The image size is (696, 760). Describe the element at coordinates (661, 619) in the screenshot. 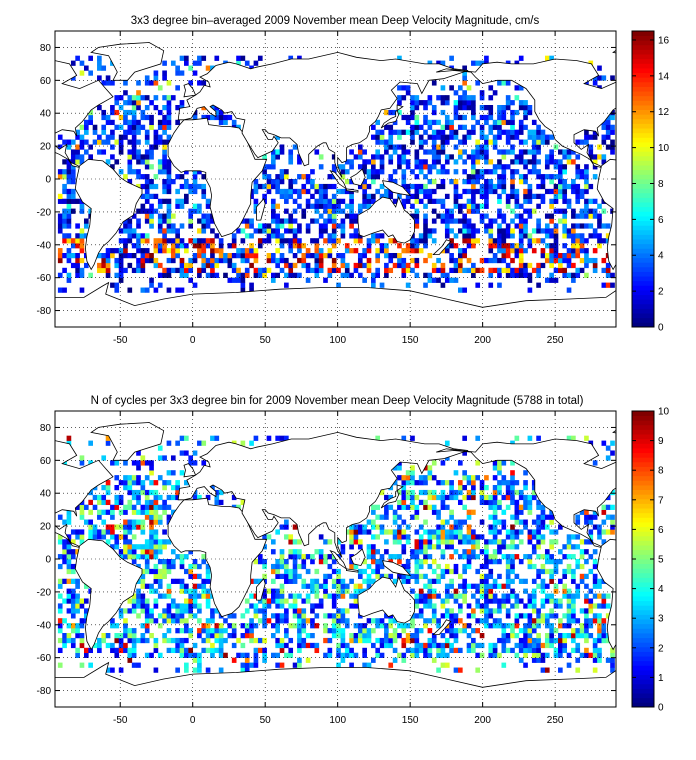

I see `colorbar-tick-label: 3` at that location.